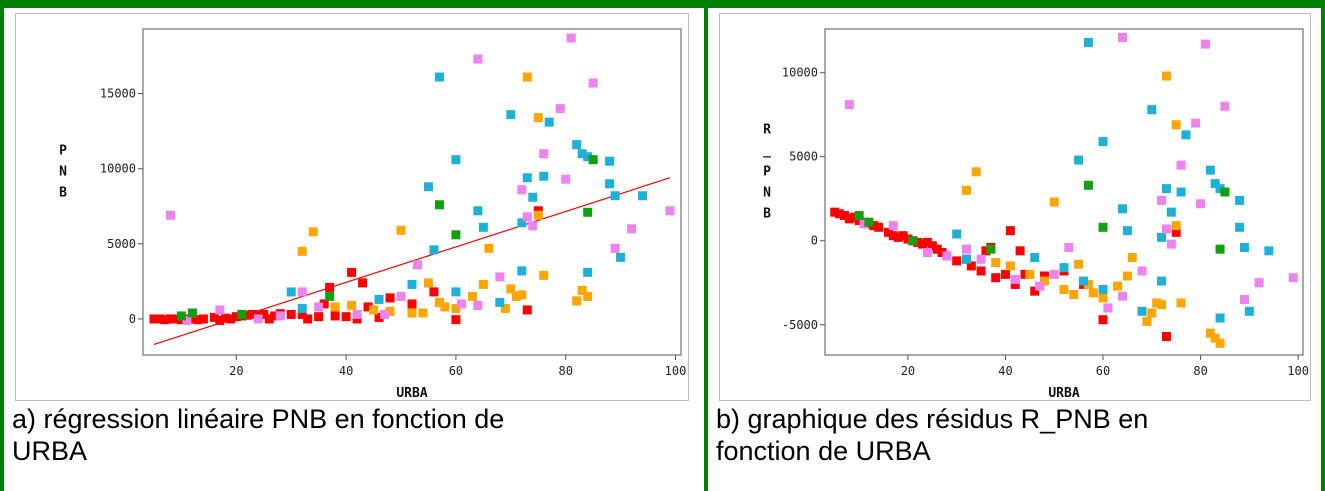 The width and height of the screenshot is (1325, 491). What do you see at coordinates (800, 73) in the screenshot?
I see `y-tick-label: 10000` at bounding box center [800, 73].